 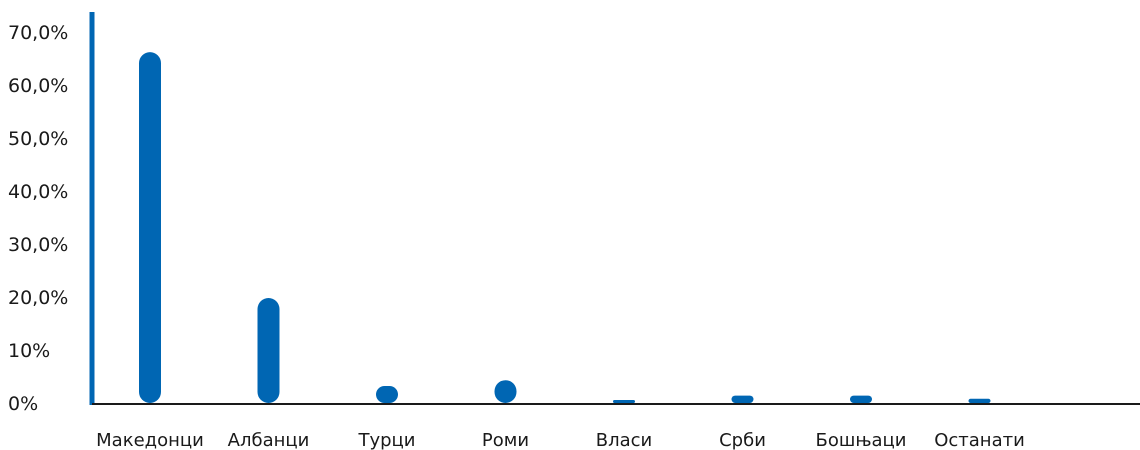 What do you see at coordinates (979, 440) in the screenshot?
I see `category-label: Останати` at bounding box center [979, 440].